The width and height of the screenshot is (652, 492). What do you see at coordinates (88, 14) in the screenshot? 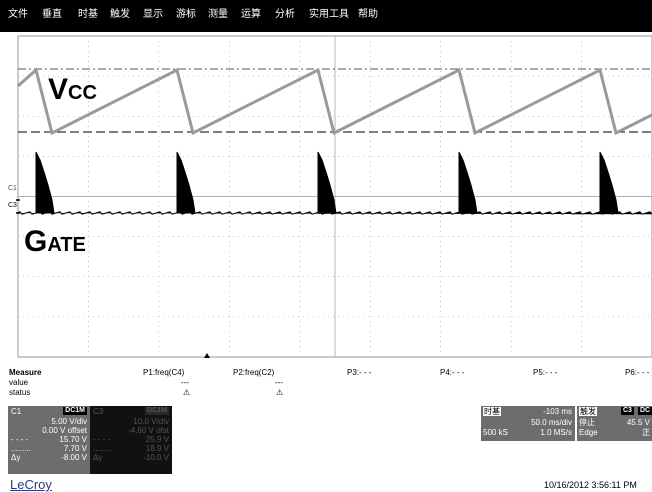
I see `menu-timebase: 时基` at bounding box center [88, 14].